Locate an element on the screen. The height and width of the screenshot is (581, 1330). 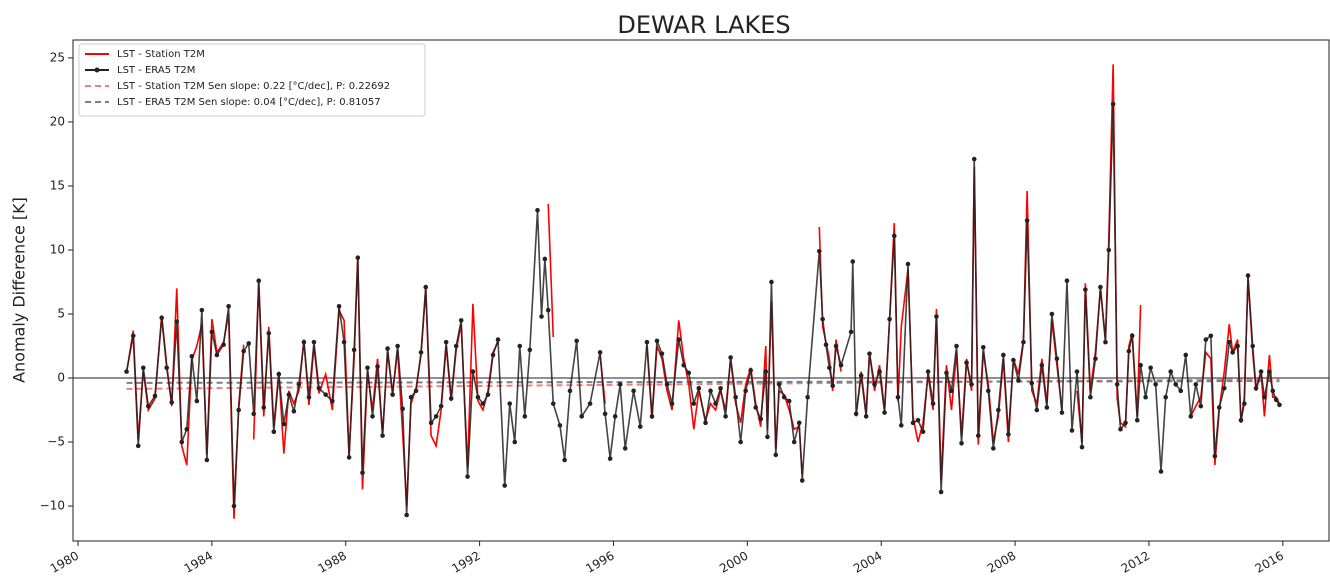
x-tick-label: 1996 is located at coordinates (599, 562).